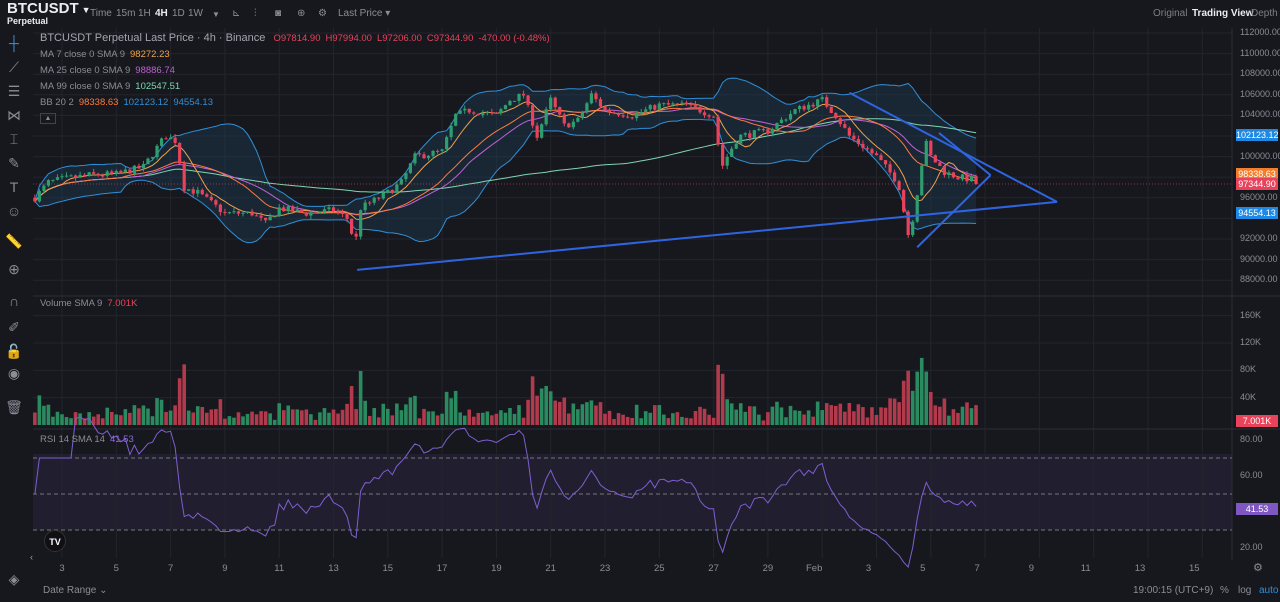  What do you see at coordinates (14, 407) in the screenshot?
I see `trash-icon: 🗑` at bounding box center [14, 407].